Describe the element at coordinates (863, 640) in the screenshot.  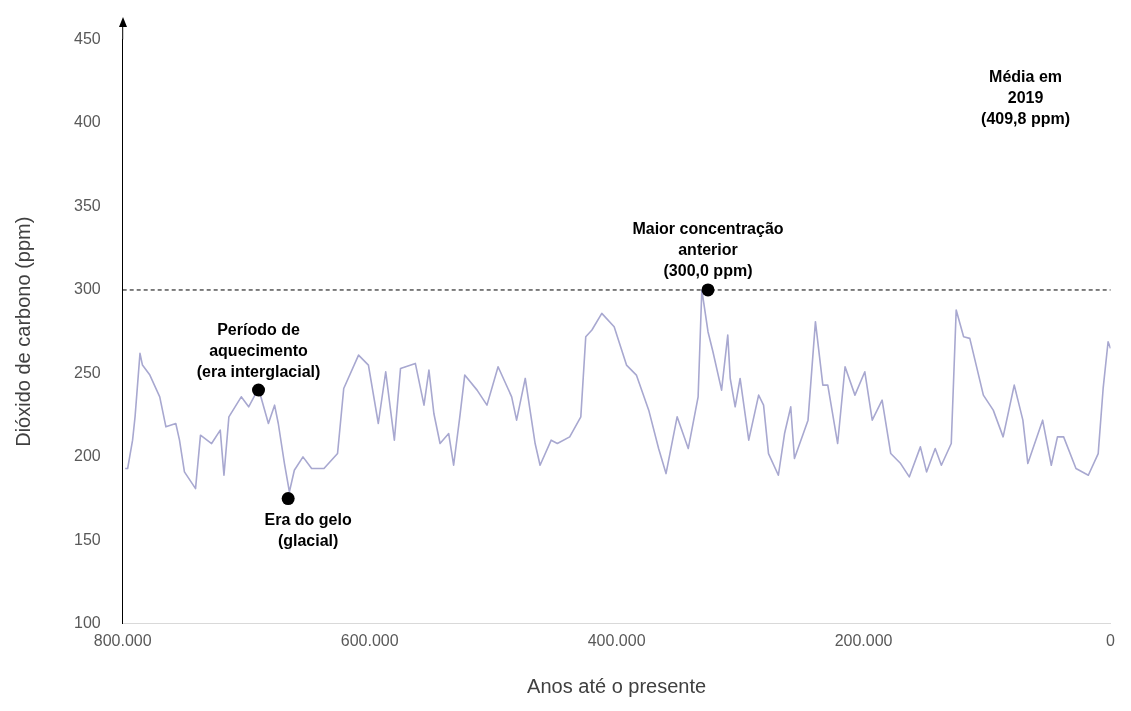
I see `x-tick-label: 200.000` at that location.